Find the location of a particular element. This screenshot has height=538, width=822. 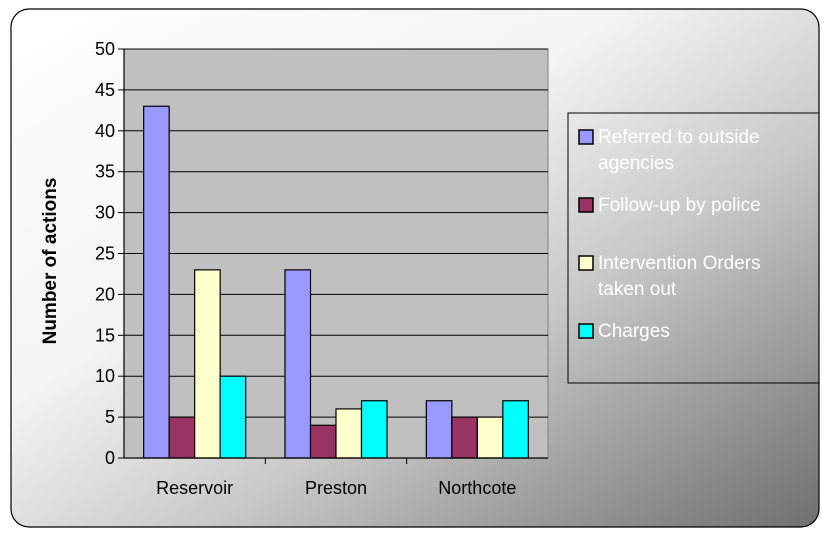

y-tick-label: 10 is located at coordinates (105, 376).